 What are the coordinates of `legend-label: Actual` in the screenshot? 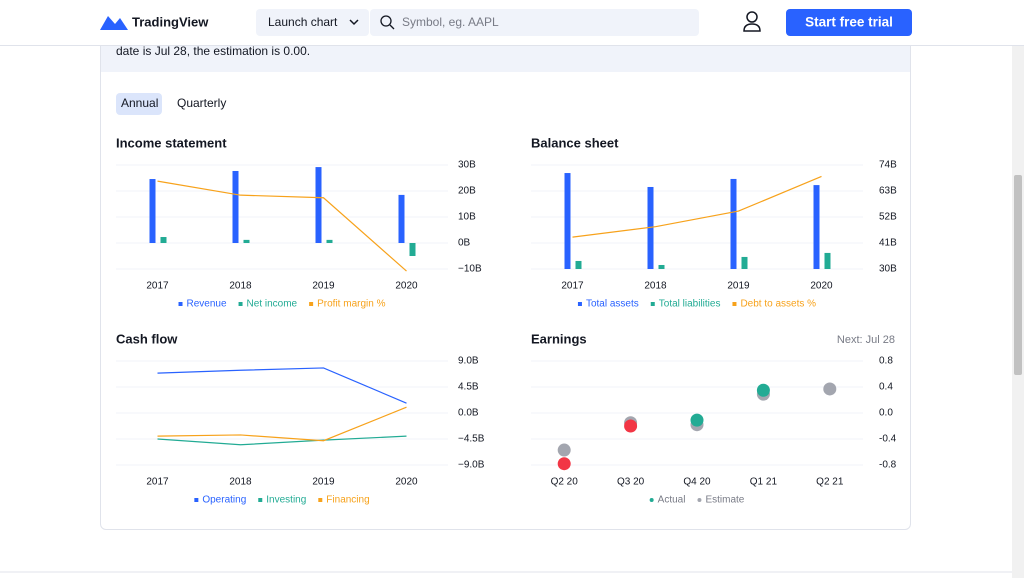 It's located at (672, 500).